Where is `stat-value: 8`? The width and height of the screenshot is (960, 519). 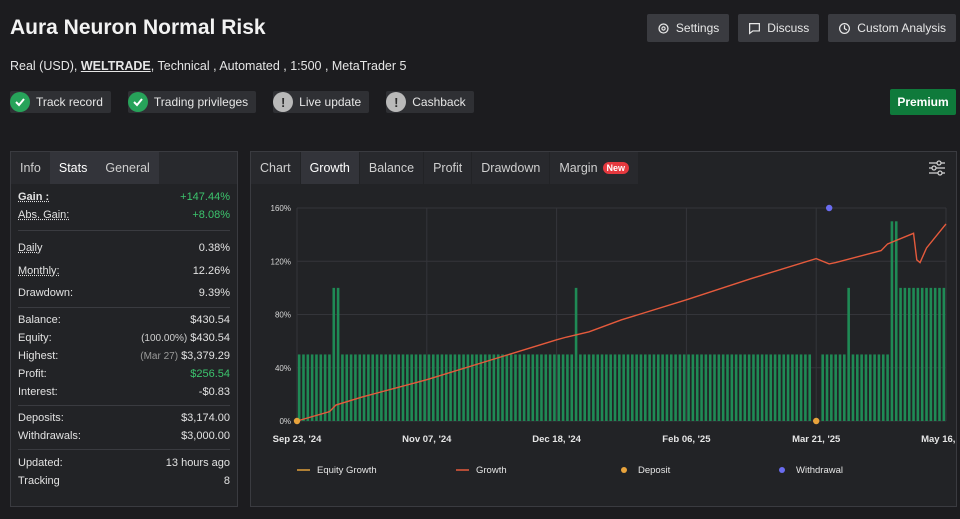
stat-value: 8 is located at coordinates (226, 481).